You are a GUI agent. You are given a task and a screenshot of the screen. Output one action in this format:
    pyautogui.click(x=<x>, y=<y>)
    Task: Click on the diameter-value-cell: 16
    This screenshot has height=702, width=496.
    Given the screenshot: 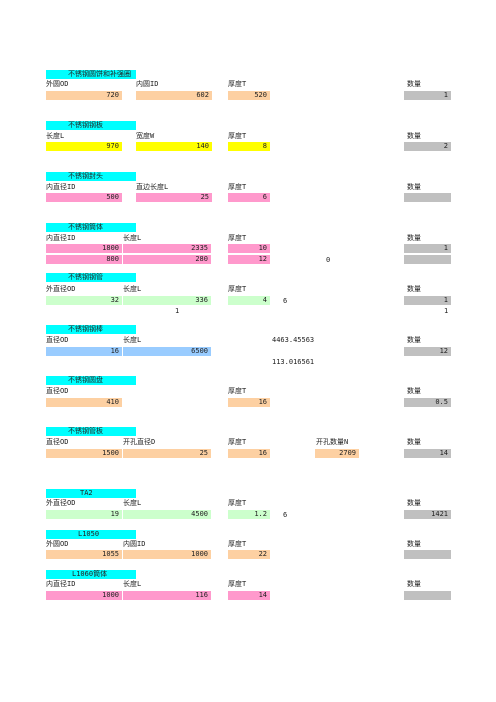 What is the action you would take?
    pyautogui.click(x=84, y=351)
    